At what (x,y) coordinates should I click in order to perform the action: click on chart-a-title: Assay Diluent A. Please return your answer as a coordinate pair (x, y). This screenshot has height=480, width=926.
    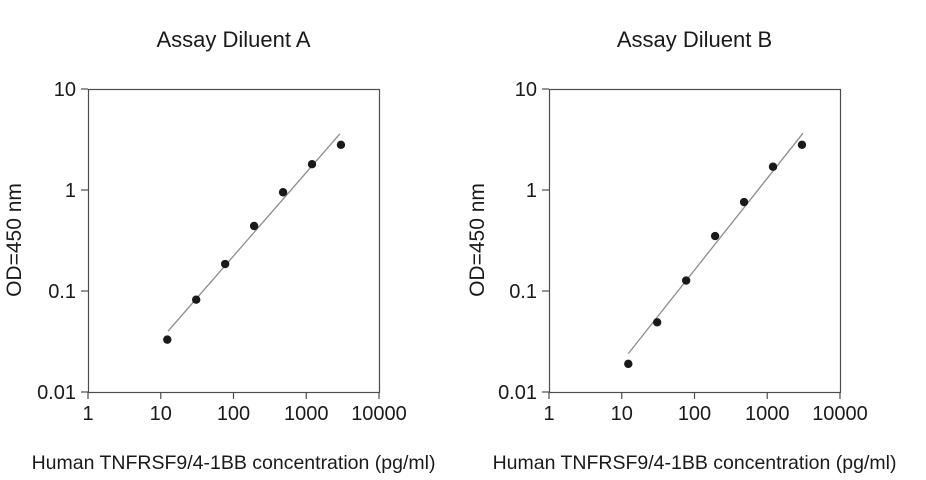
    Looking at the image, I should click on (233, 39).